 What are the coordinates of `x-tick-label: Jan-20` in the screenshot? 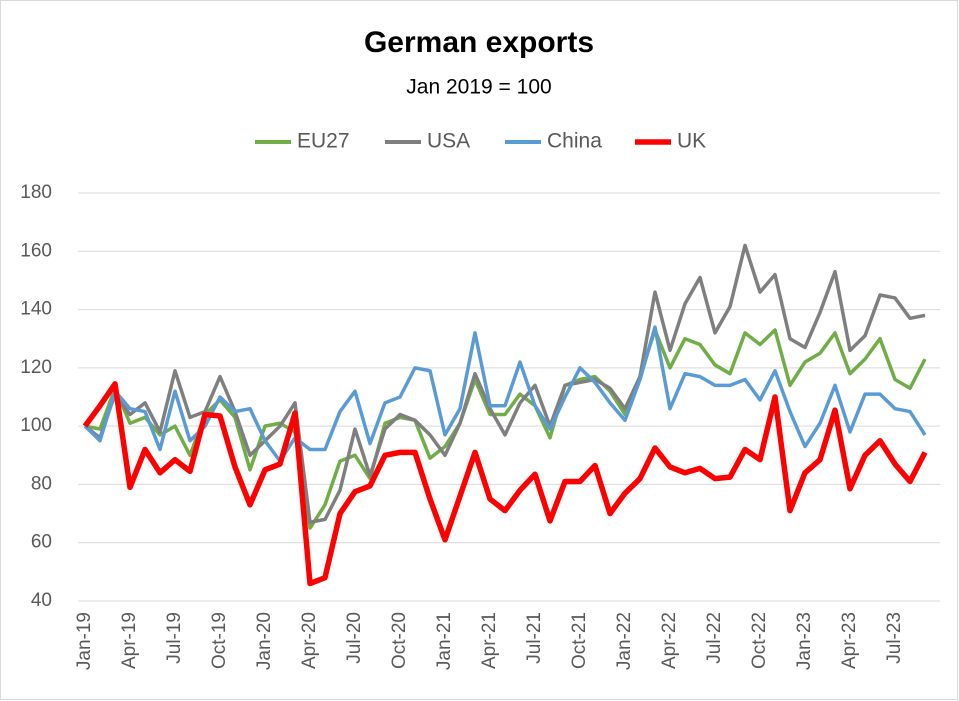 It's located at (264, 641).